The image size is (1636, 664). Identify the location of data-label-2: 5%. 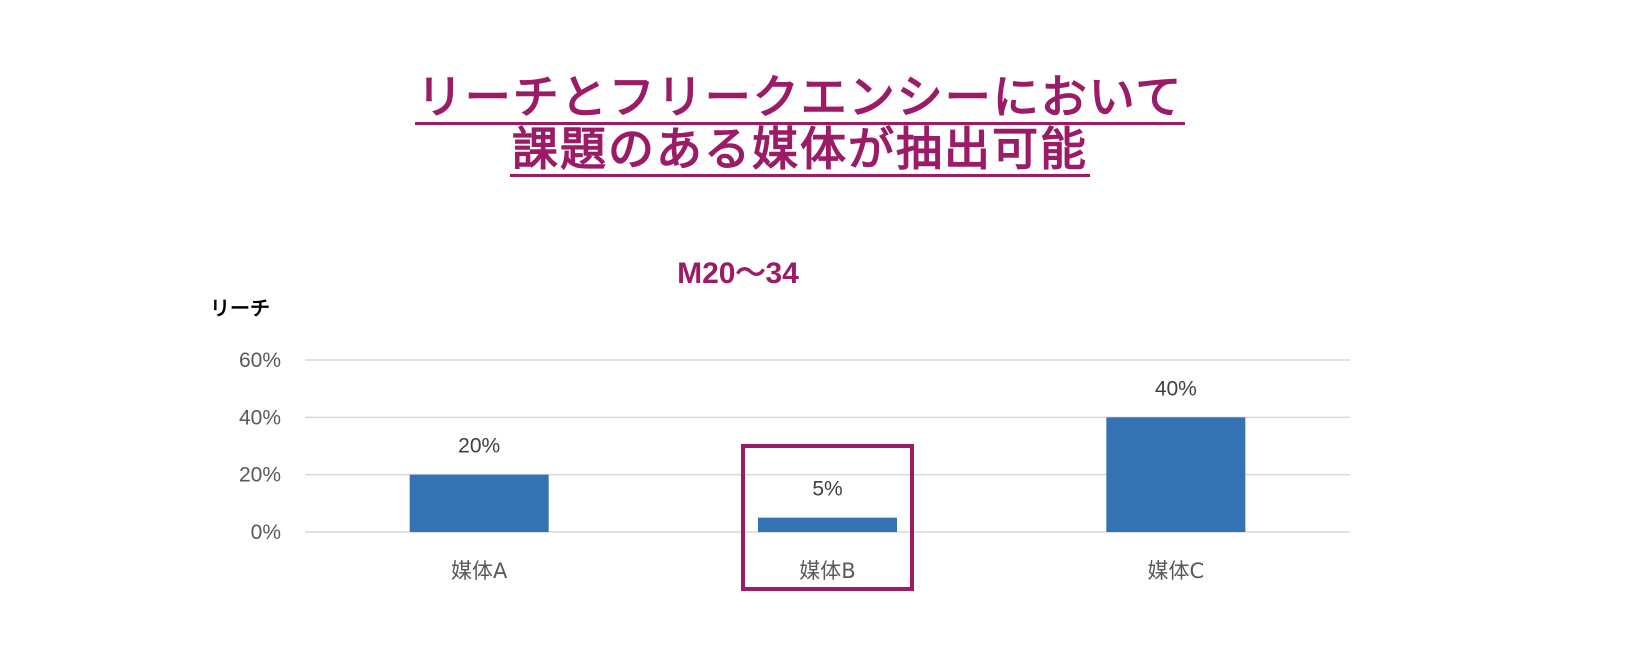
(827, 489).